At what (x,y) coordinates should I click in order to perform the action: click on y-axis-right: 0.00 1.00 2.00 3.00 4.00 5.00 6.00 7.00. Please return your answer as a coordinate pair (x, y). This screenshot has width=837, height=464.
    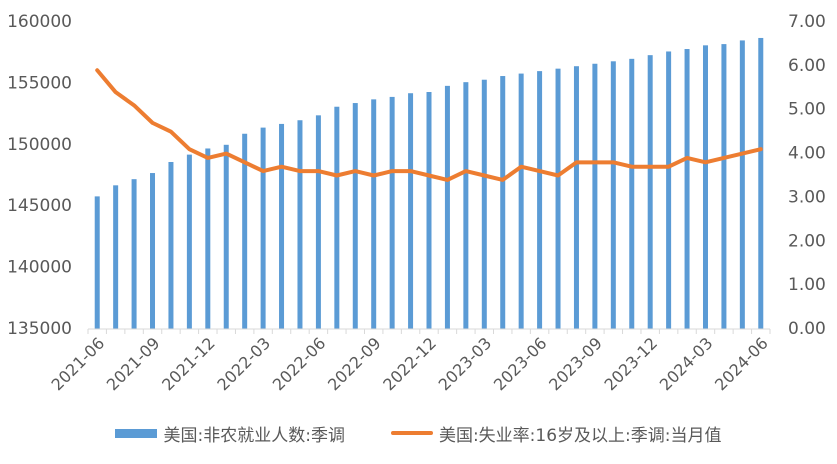
    Looking at the image, I should click on (807, 175).